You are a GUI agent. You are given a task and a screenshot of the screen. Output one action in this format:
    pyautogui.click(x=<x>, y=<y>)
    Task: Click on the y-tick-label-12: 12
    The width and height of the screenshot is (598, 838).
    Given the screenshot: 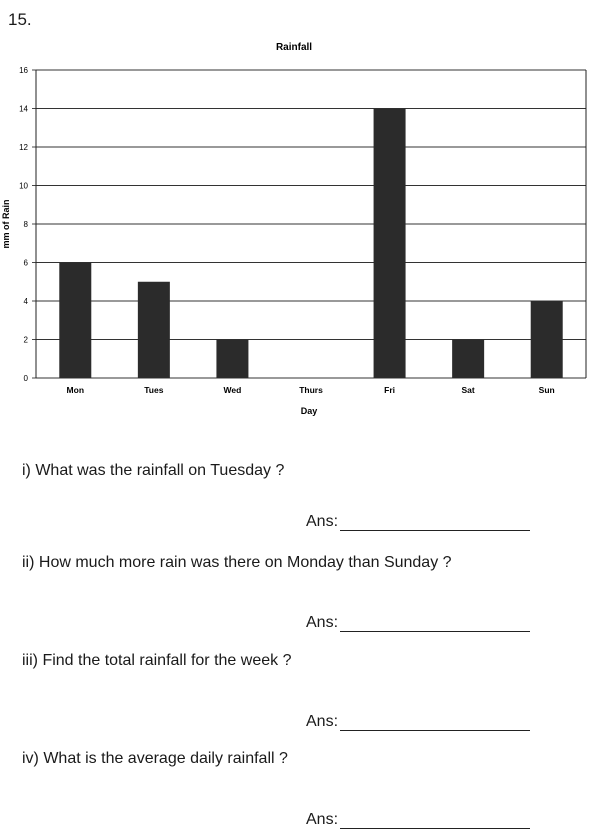 What is the action you would take?
    pyautogui.click(x=23, y=147)
    